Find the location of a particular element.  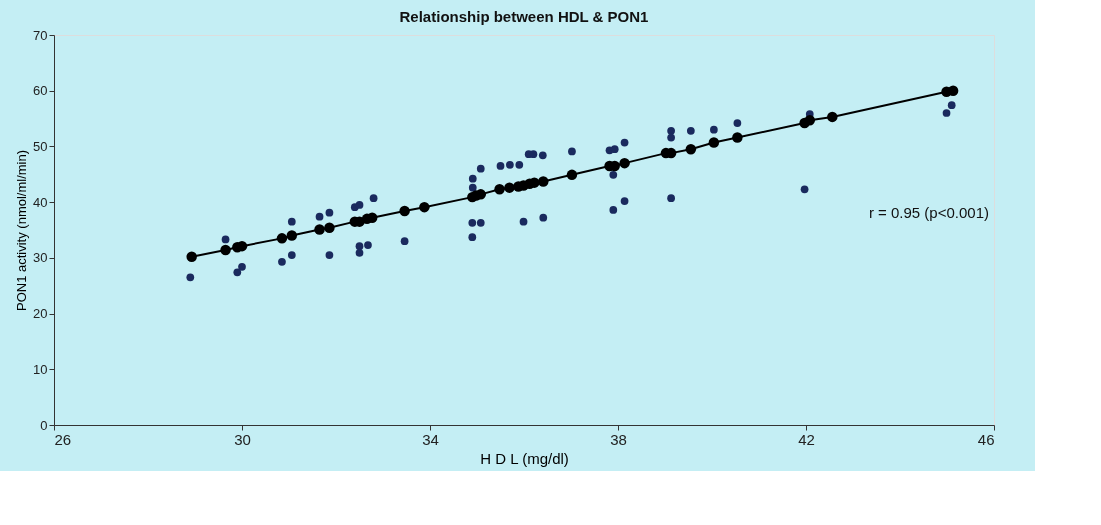

y-tick-label: 60 is located at coordinates (40, 91).